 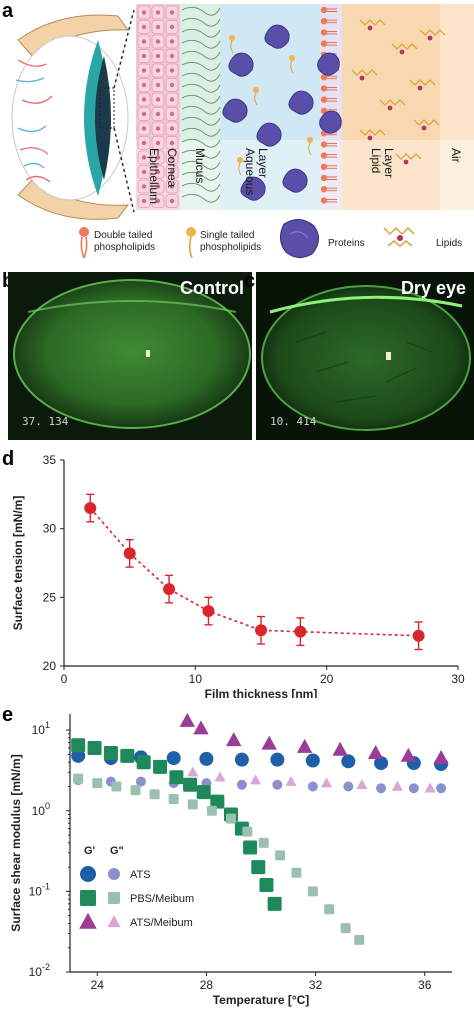 What do you see at coordinates (39, 970) in the screenshot?
I see `y-tick-label: 10⁻²` at bounding box center [39, 970].